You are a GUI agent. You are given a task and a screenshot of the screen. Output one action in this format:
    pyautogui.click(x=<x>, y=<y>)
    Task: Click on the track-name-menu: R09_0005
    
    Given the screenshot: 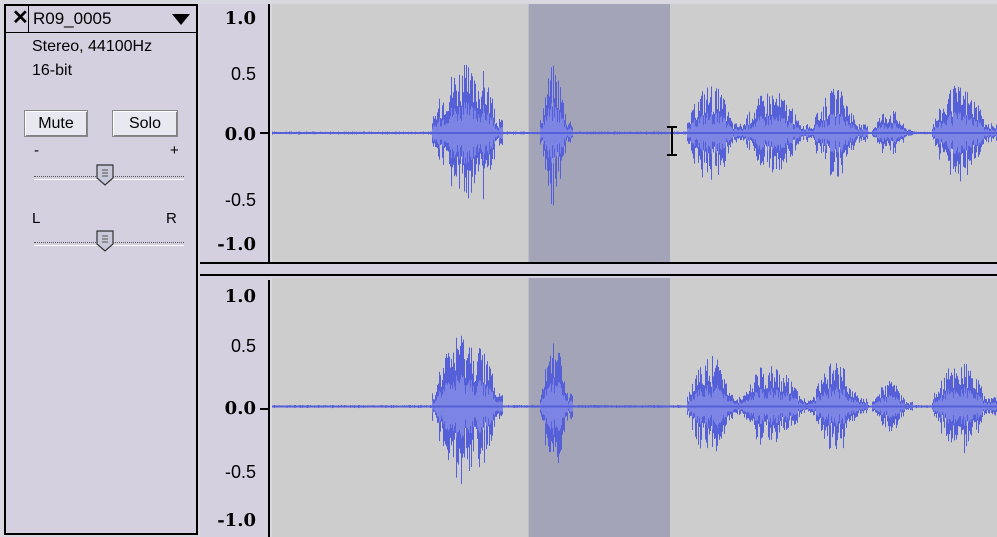 What is the action you would take?
    pyautogui.click(x=98, y=19)
    